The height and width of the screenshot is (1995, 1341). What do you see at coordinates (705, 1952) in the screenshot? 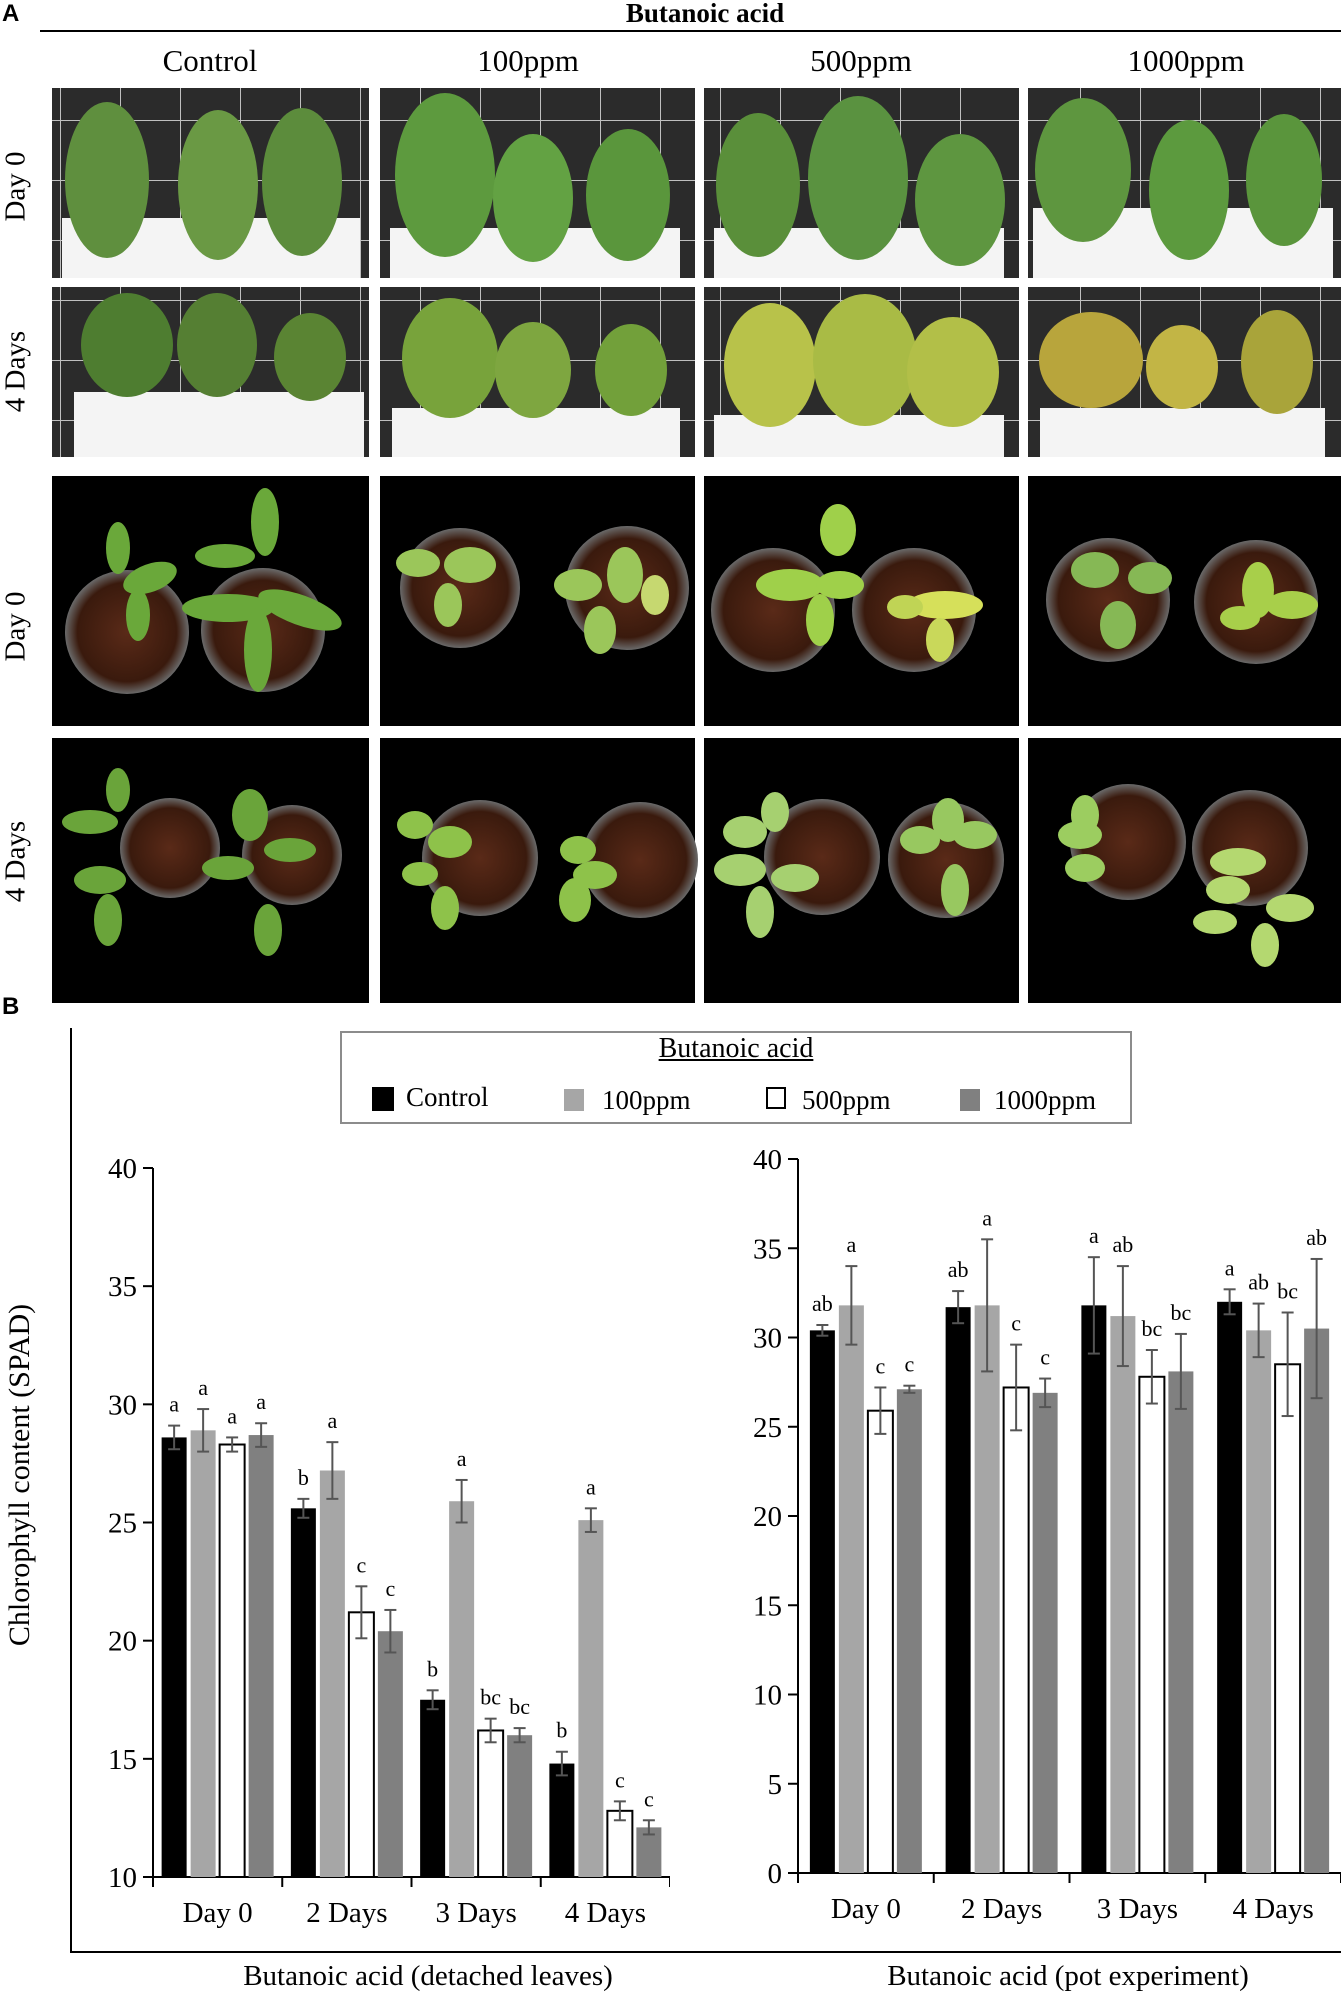
I see `panel-b-frame-bottom` at bounding box center [705, 1952].